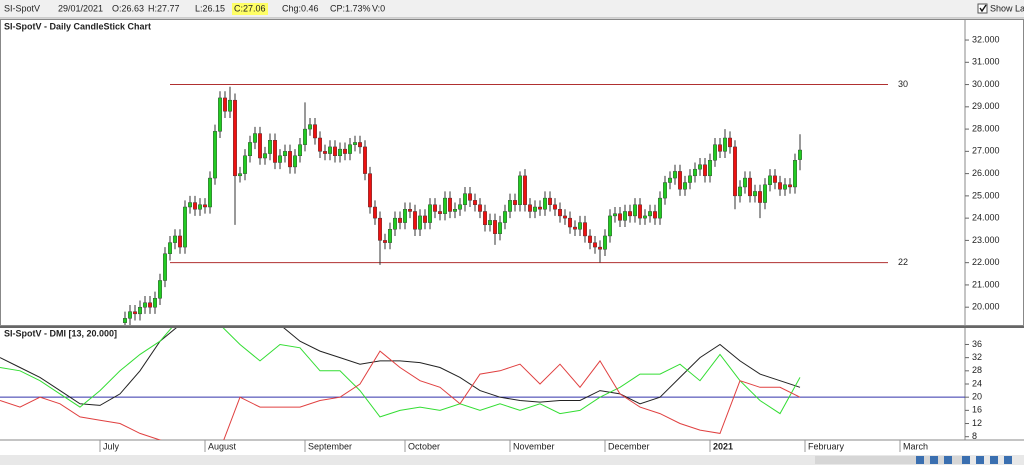  Describe the element at coordinates (986, 173) in the screenshot. I see `y-tick-label: 26.000` at that location.